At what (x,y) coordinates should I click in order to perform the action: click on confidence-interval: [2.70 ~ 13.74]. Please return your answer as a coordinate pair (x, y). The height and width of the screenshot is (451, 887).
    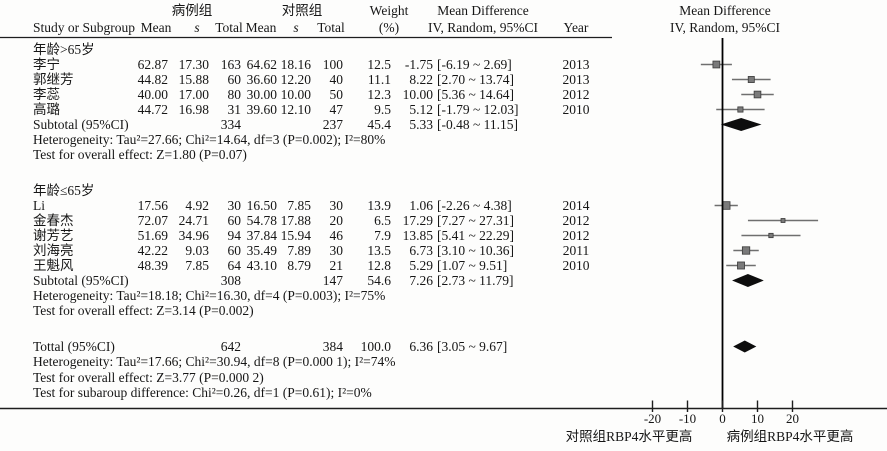
    Looking at the image, I should click on (476, 79).